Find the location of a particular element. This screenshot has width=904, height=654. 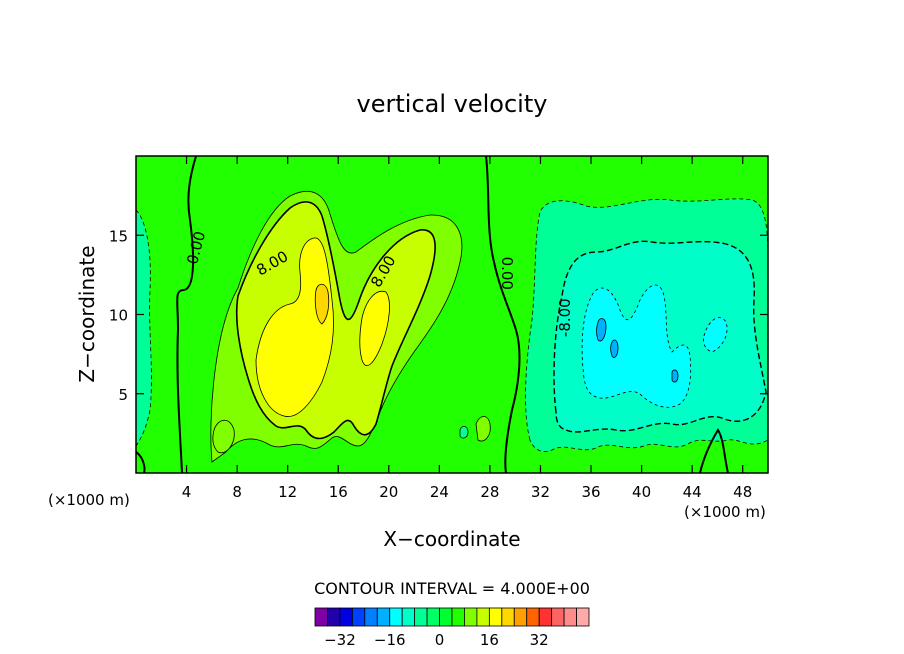

contour-interval: CONTOUR INTERVAL = 4.000E+00 is located at coordinates (452, 588).